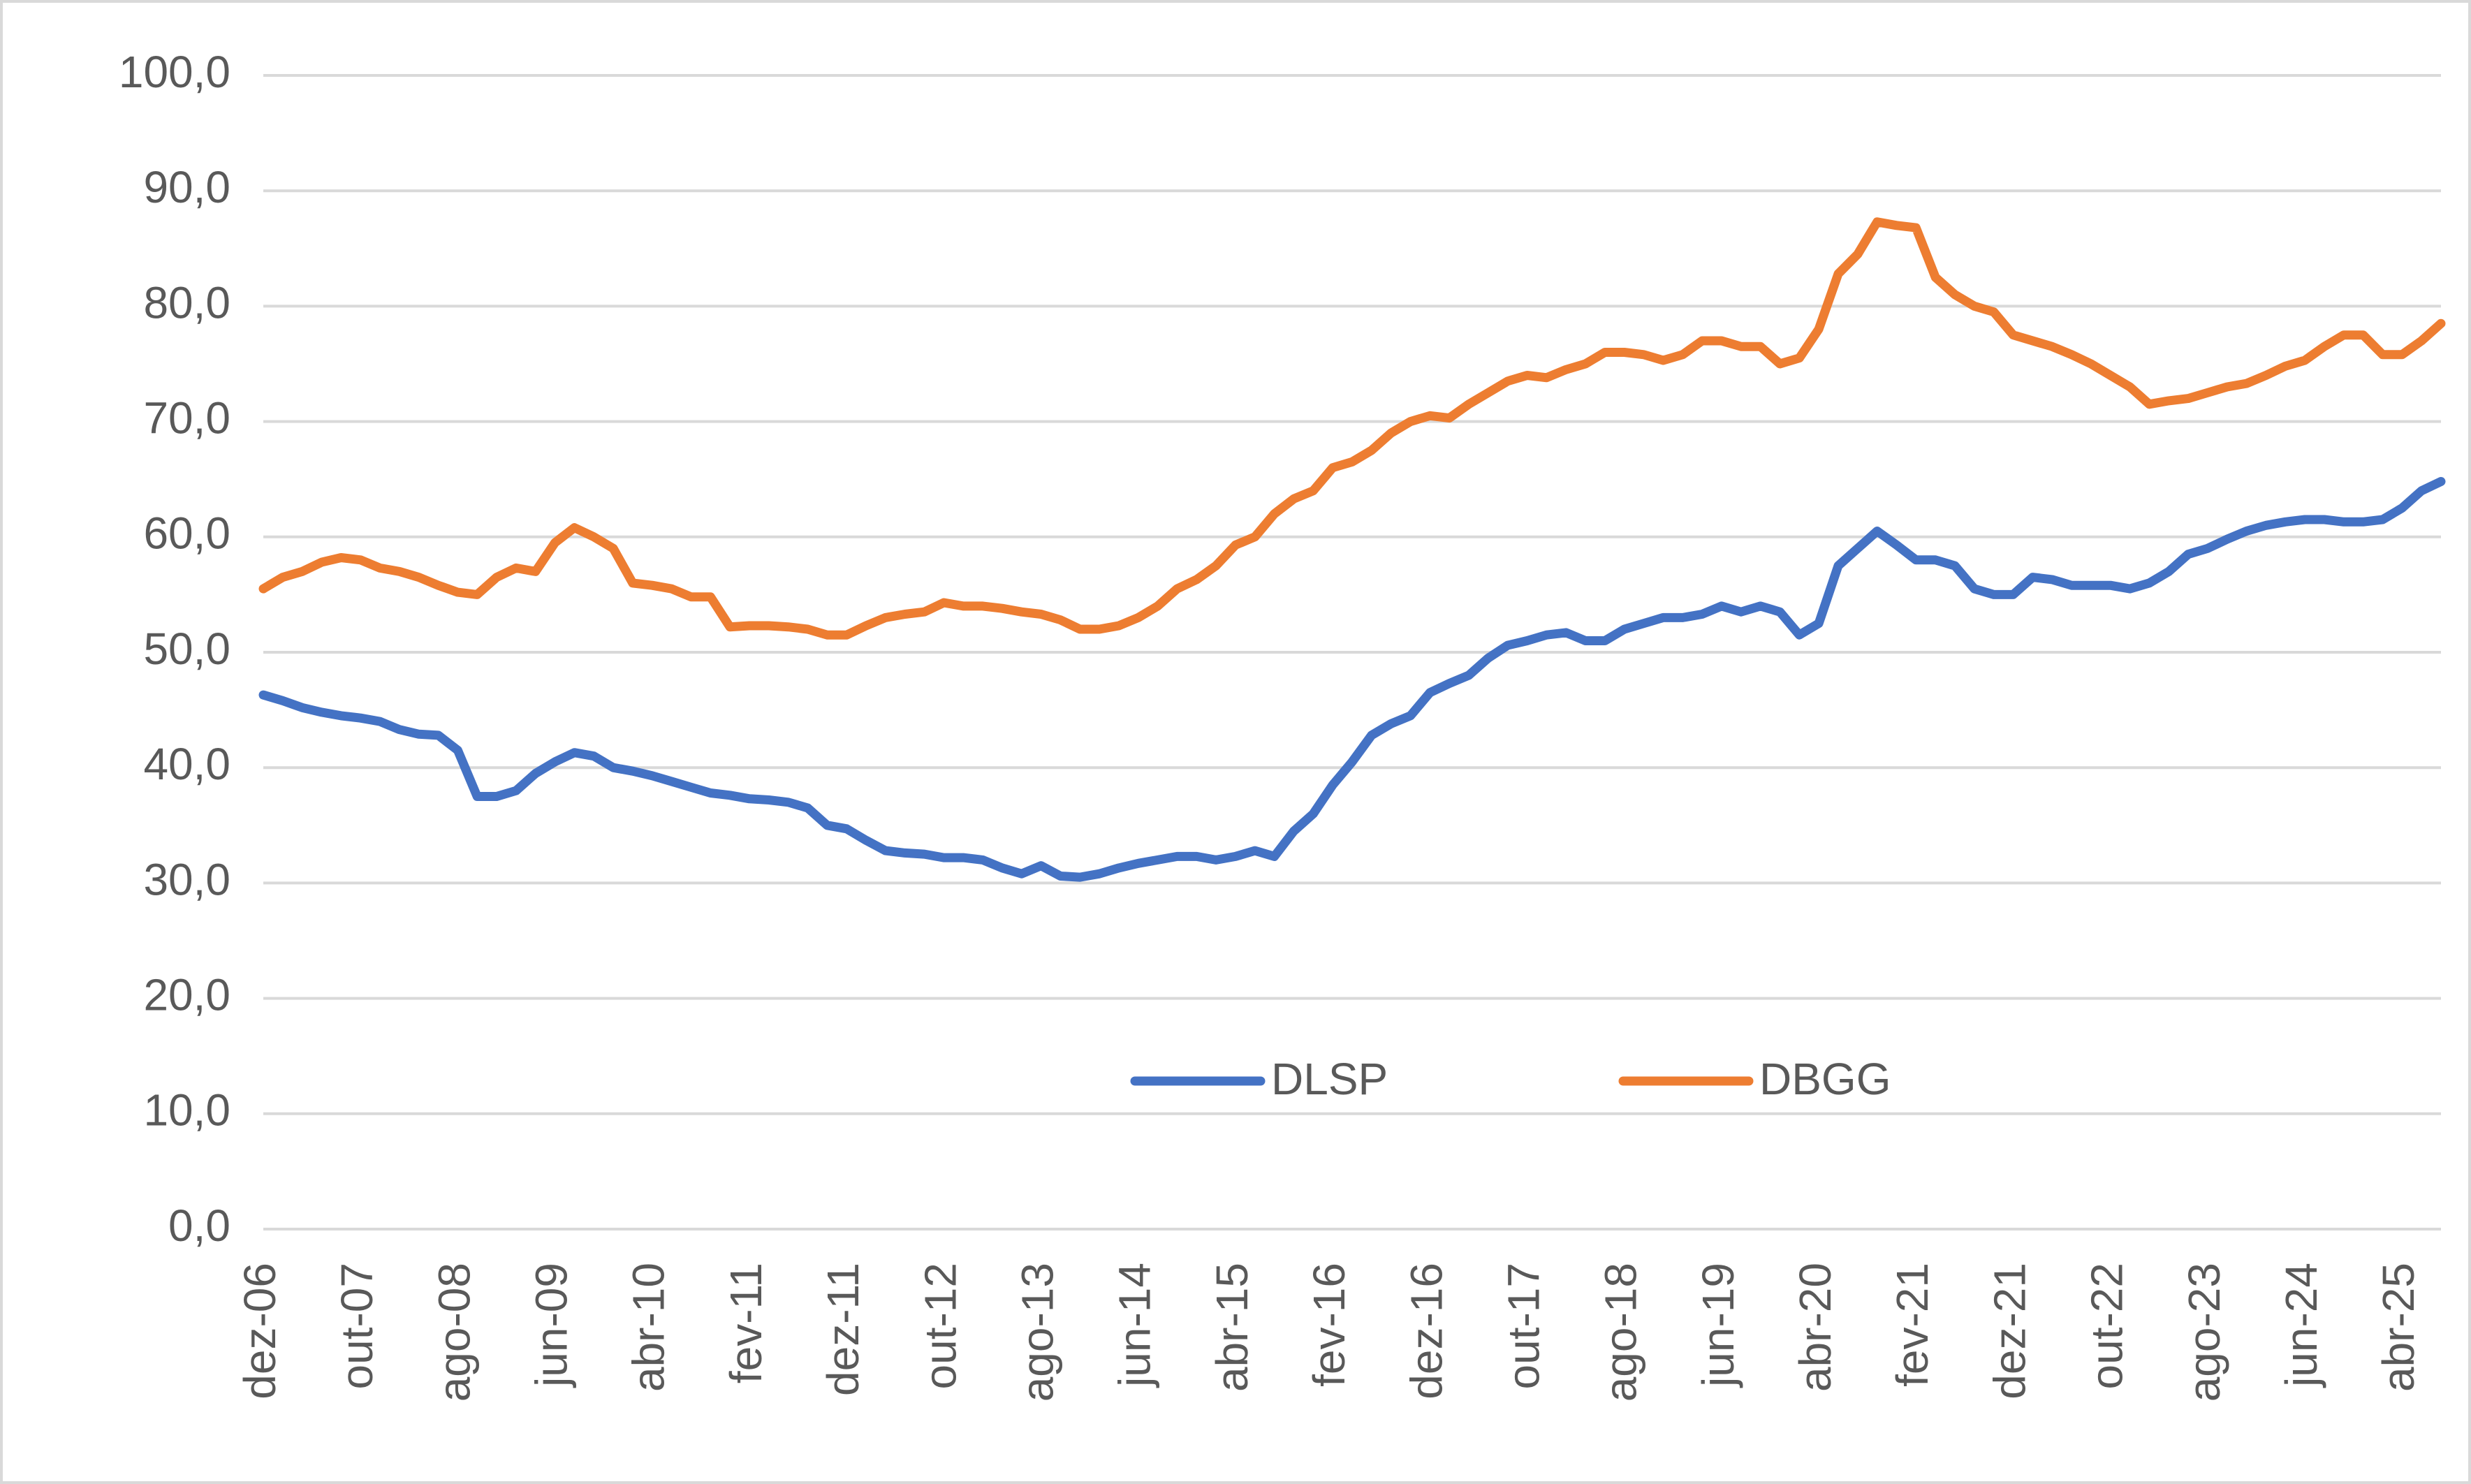  Describe the element at coordinates (1329, 1079) in the screenshot. I see `legend-label: DLSP` at that location.